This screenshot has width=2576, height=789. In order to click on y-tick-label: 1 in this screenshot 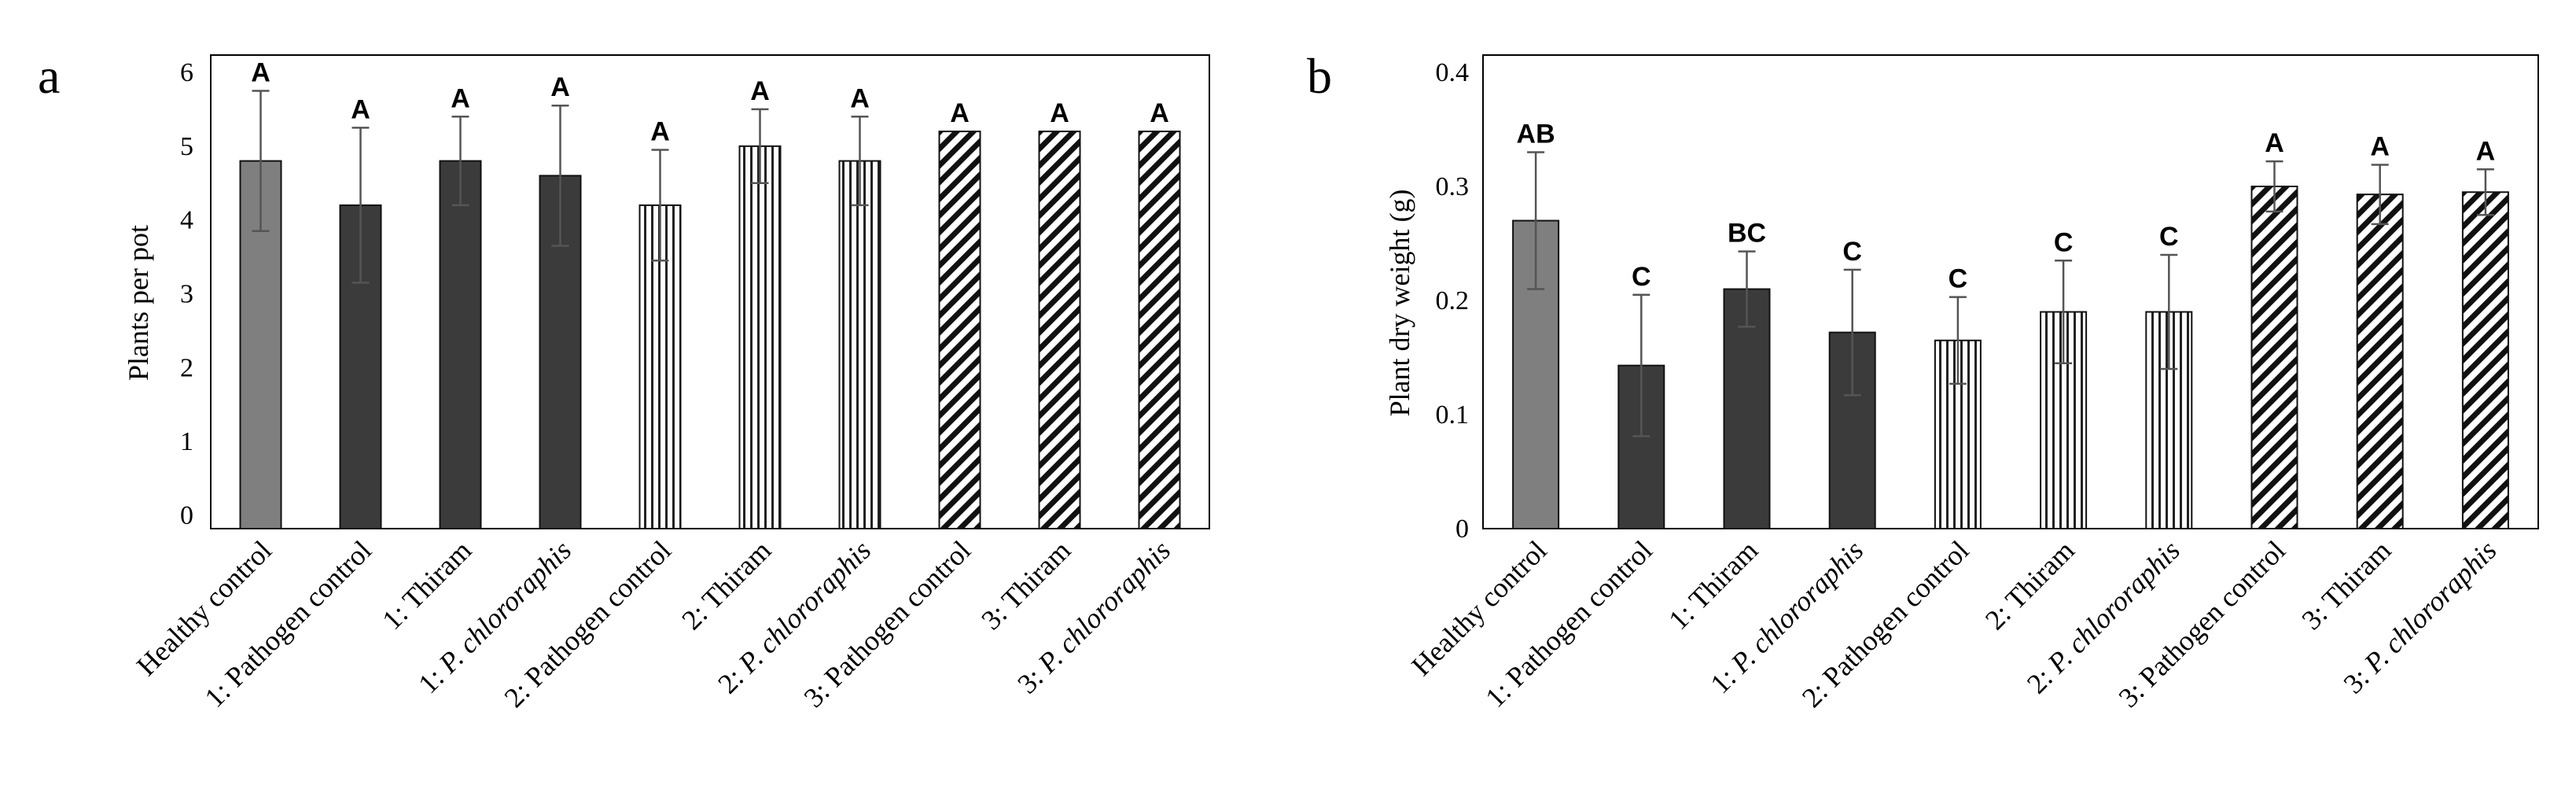, I will do `click(186, 441)`.